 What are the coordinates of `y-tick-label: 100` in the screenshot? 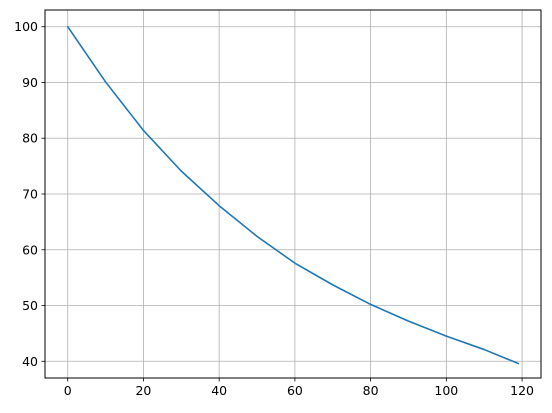 It's located at (26, 26).